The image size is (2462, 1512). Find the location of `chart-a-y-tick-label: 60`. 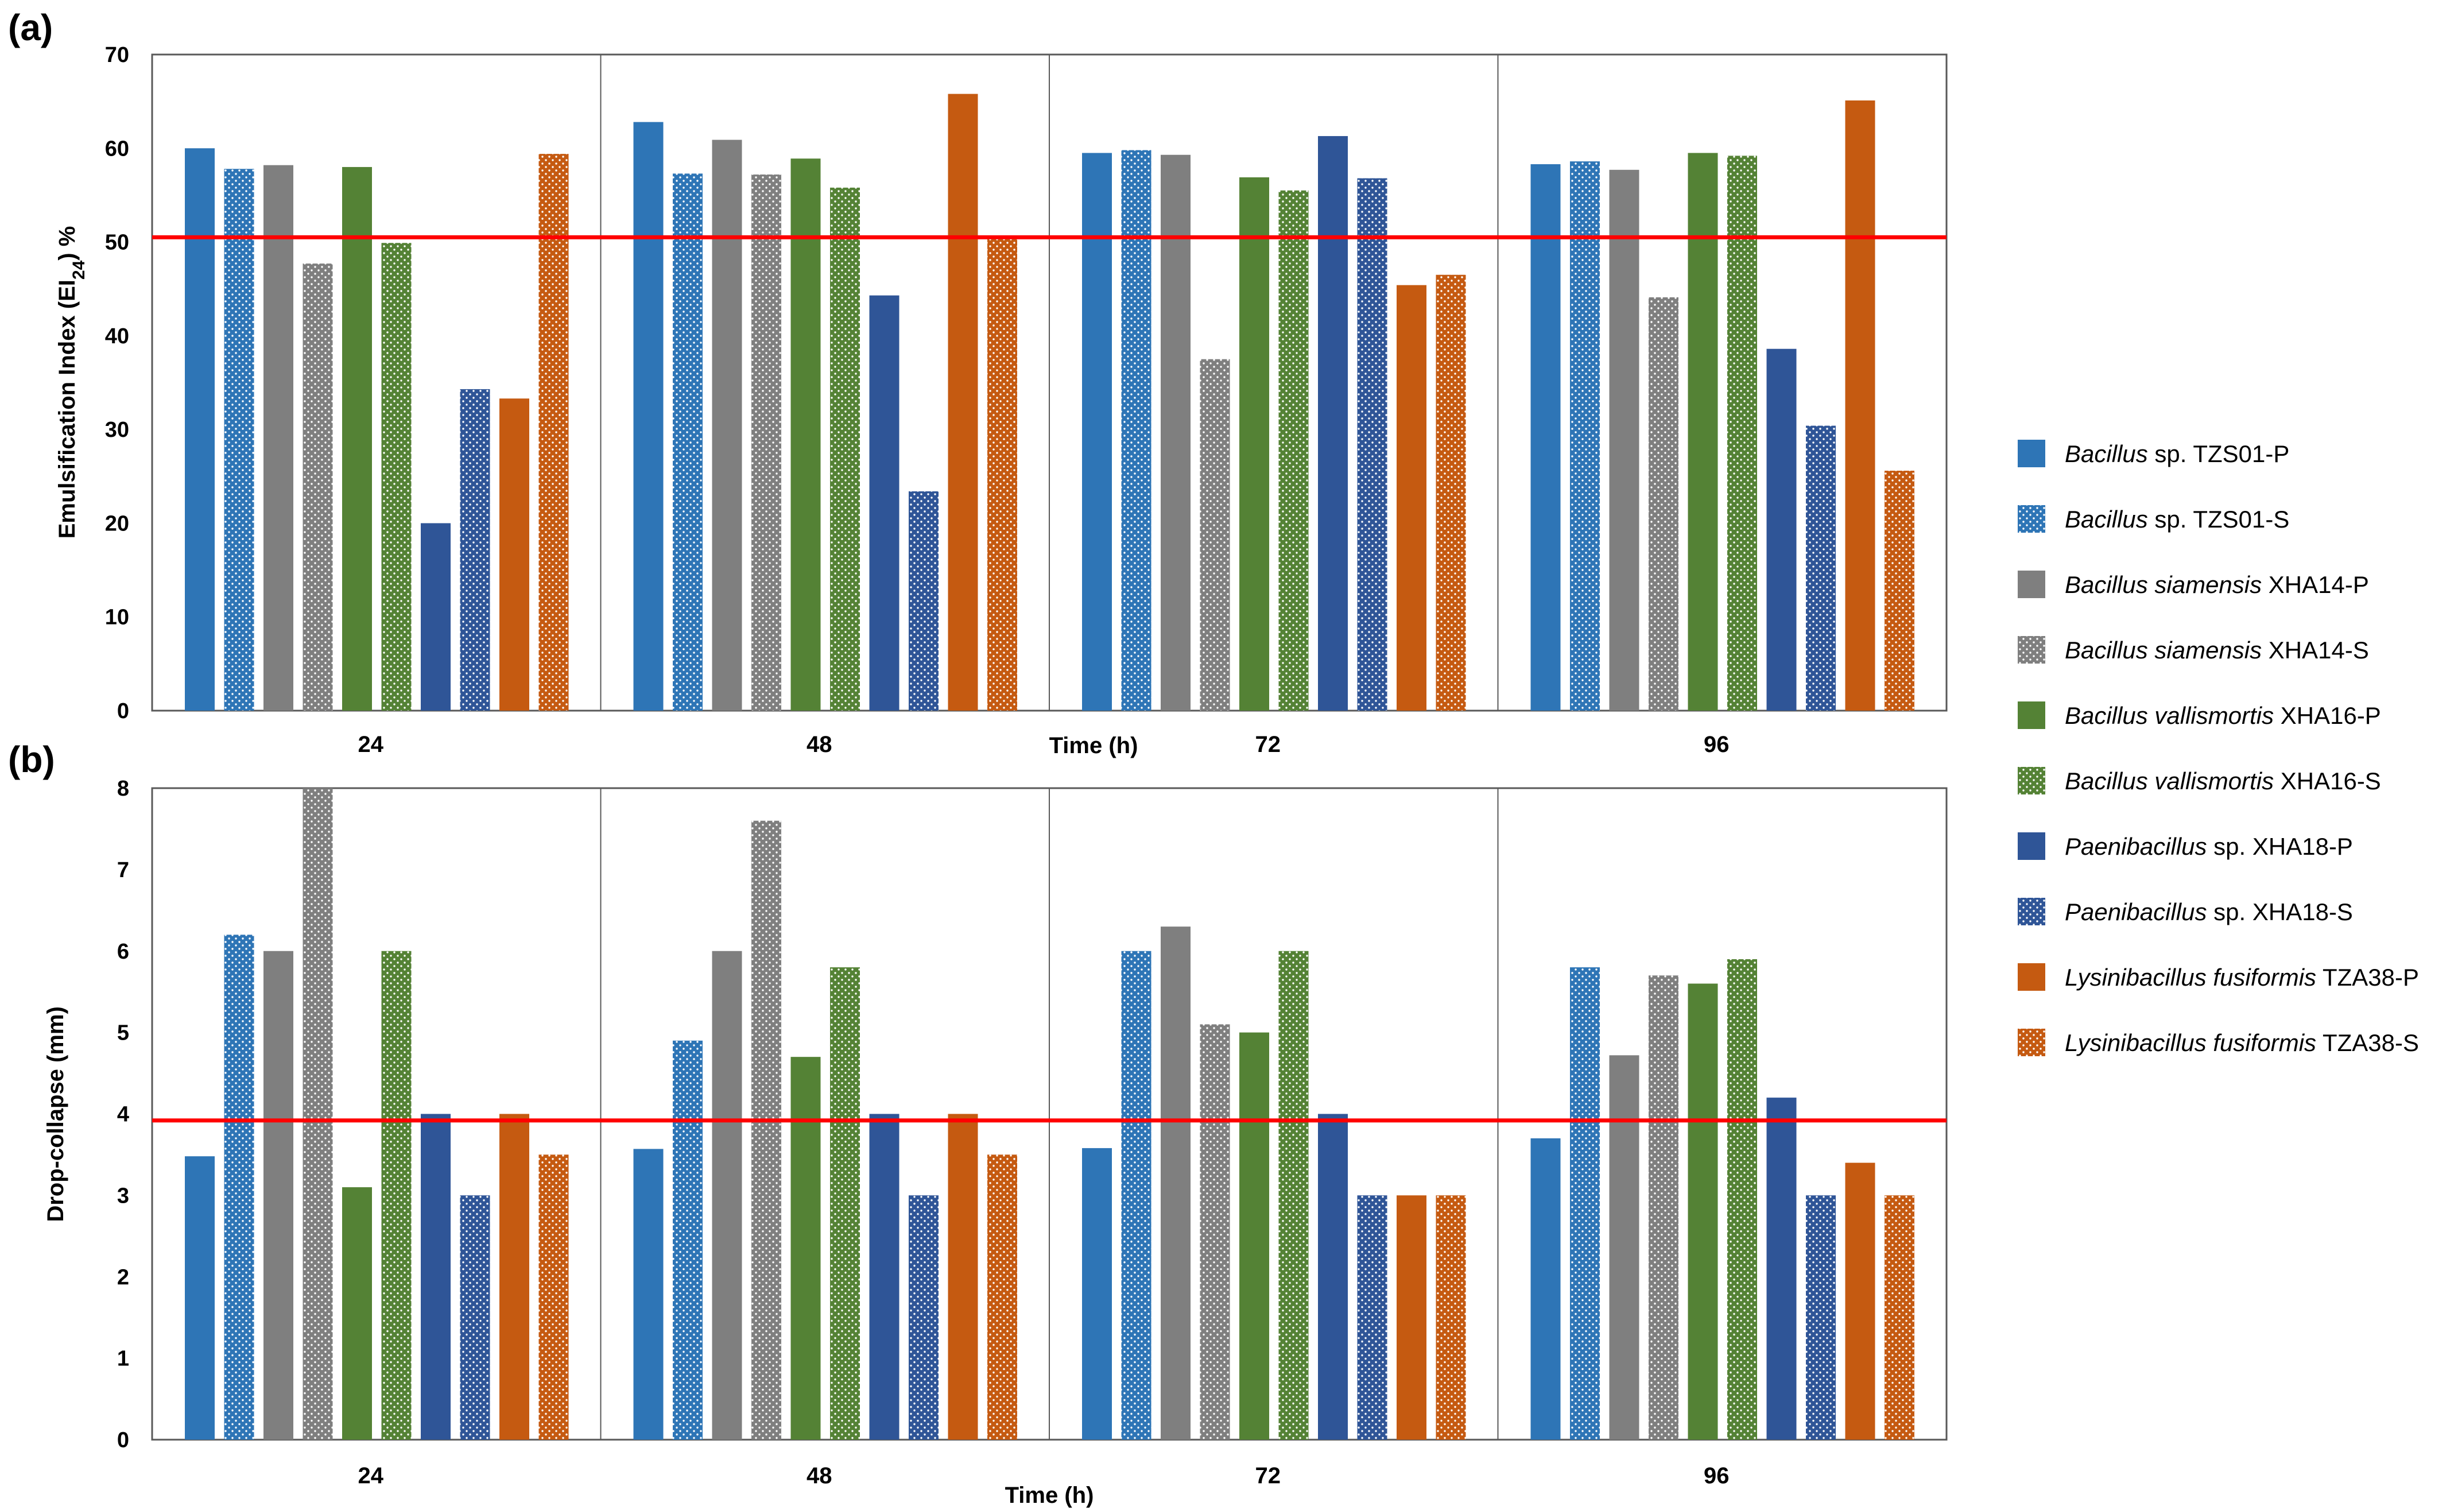

chart-a-y-tick-label: 60 is located at coordinates (117, 149).